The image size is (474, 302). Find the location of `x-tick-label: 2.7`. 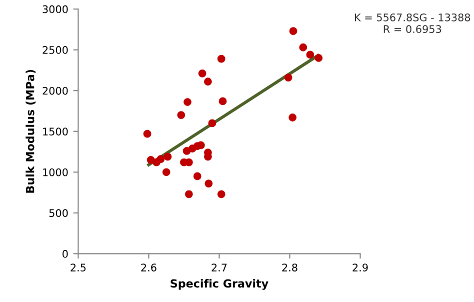

x-tick-label: 2.7 is located at coordinates (219, 268).